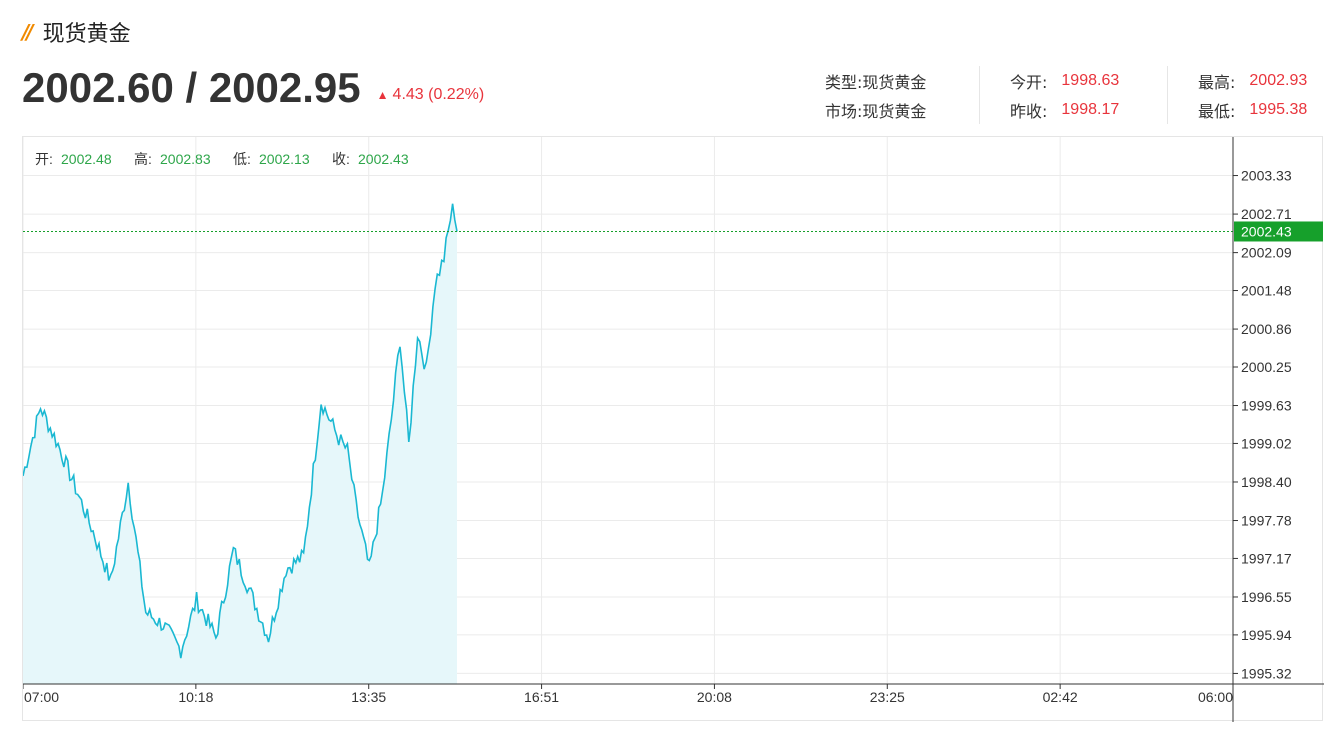 The width and height of the screenshot is (1335, 733). What do you see at coordinates (27, 32) in the screenshot?
I see `brand-slash-icon: //` at bounding box center [27, 32].